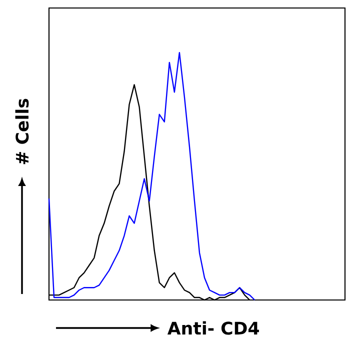  Describe the element at coordinates (213, 328) in the screenshot. I see `x-axis-title: Anti- CD4` at that location.